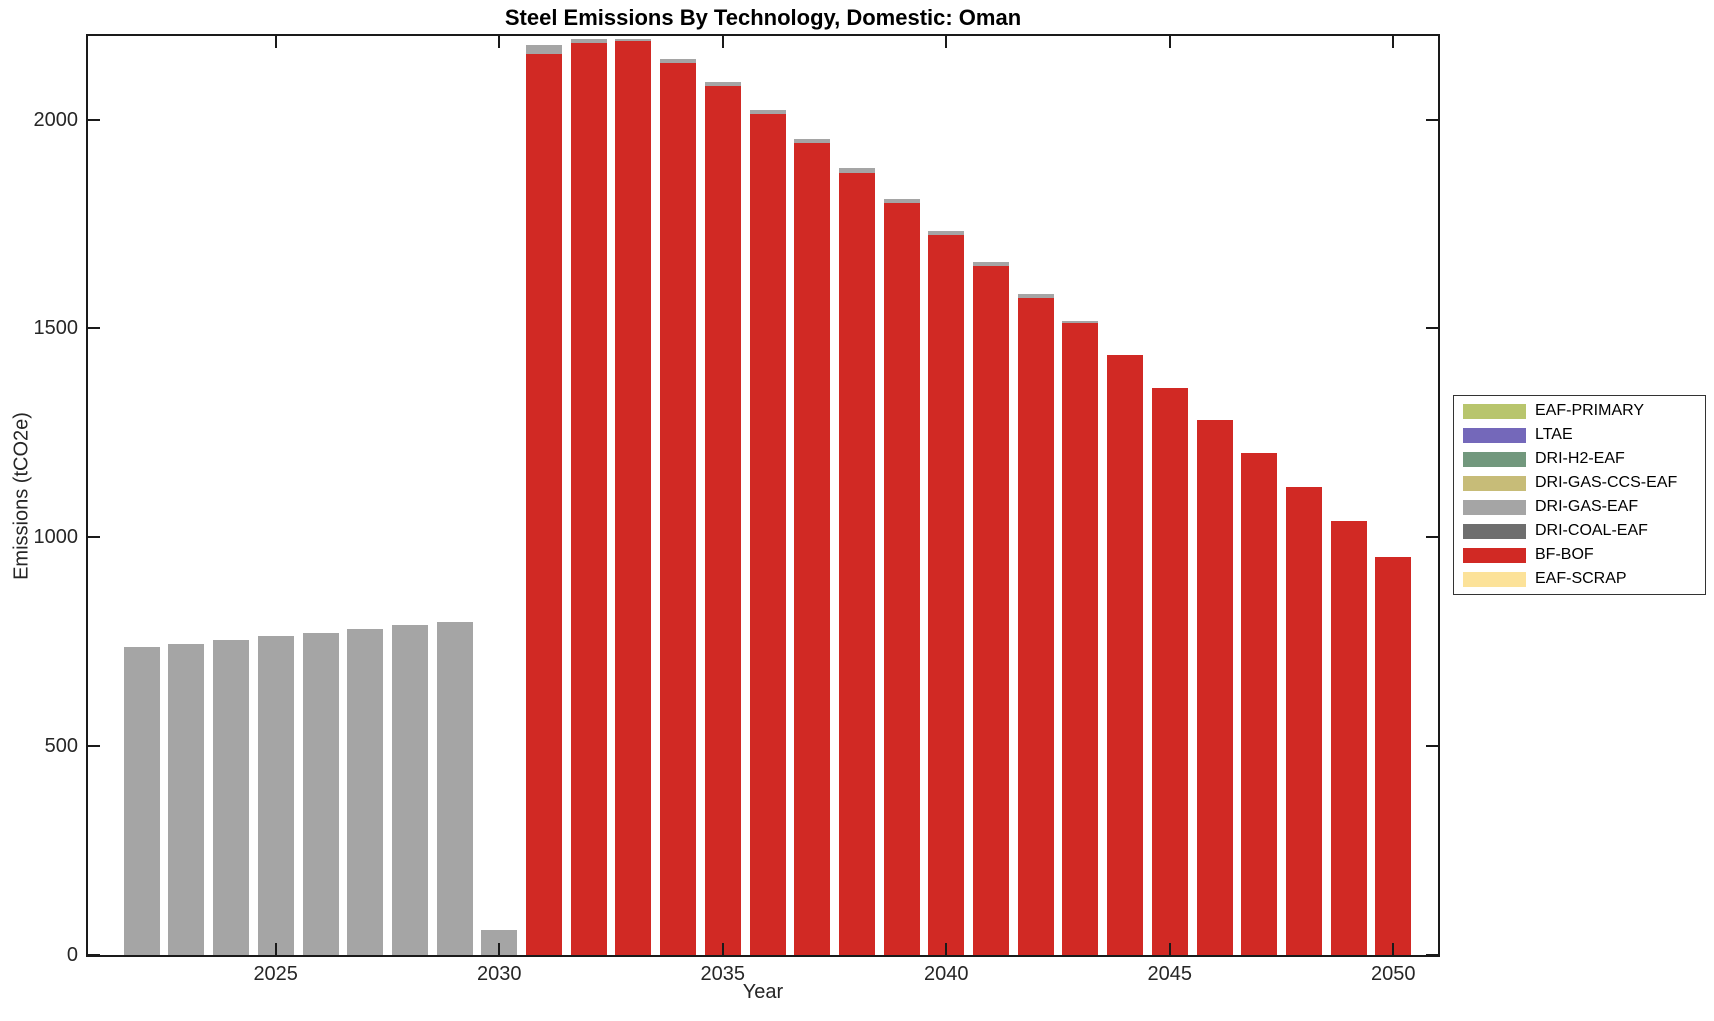 The height and width of the screenshot is (1021, 1714). Describe the element at coordinates (1494, 531) in the screenshot. I see `legend-swatch-dri-coal-eaf` at that location.